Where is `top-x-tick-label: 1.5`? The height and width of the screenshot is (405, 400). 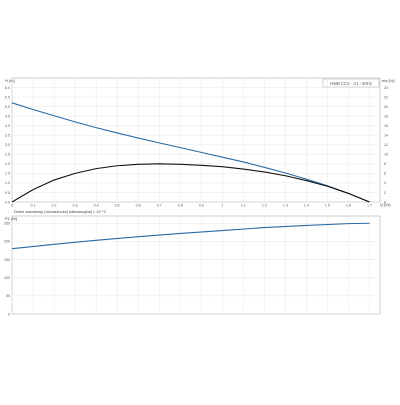
top-x-tick-label: 1.5 is located at coordinates (327, 206).